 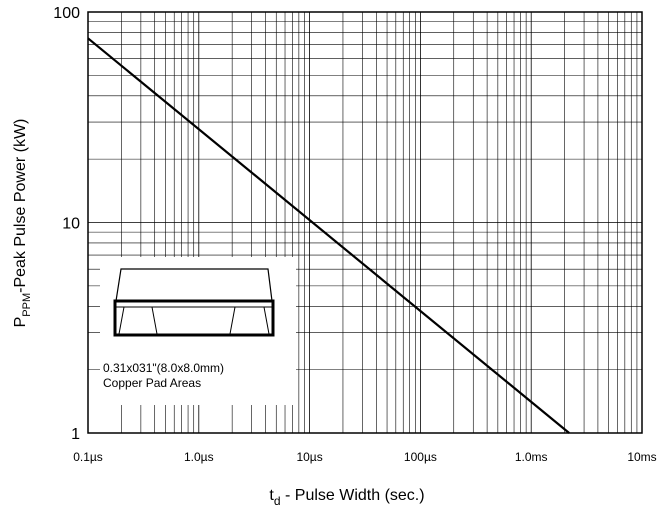 I want to click on y-axis-title: PPPM-Peak Pulse Power (kW), so click(x=22, y=223).